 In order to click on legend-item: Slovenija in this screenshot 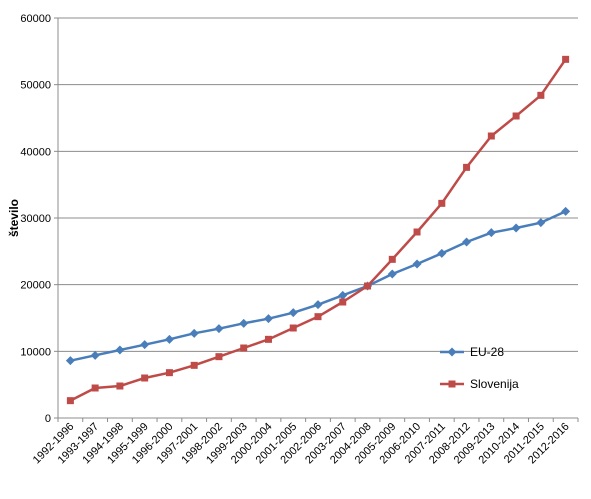, I will do `click(479, 384)`.